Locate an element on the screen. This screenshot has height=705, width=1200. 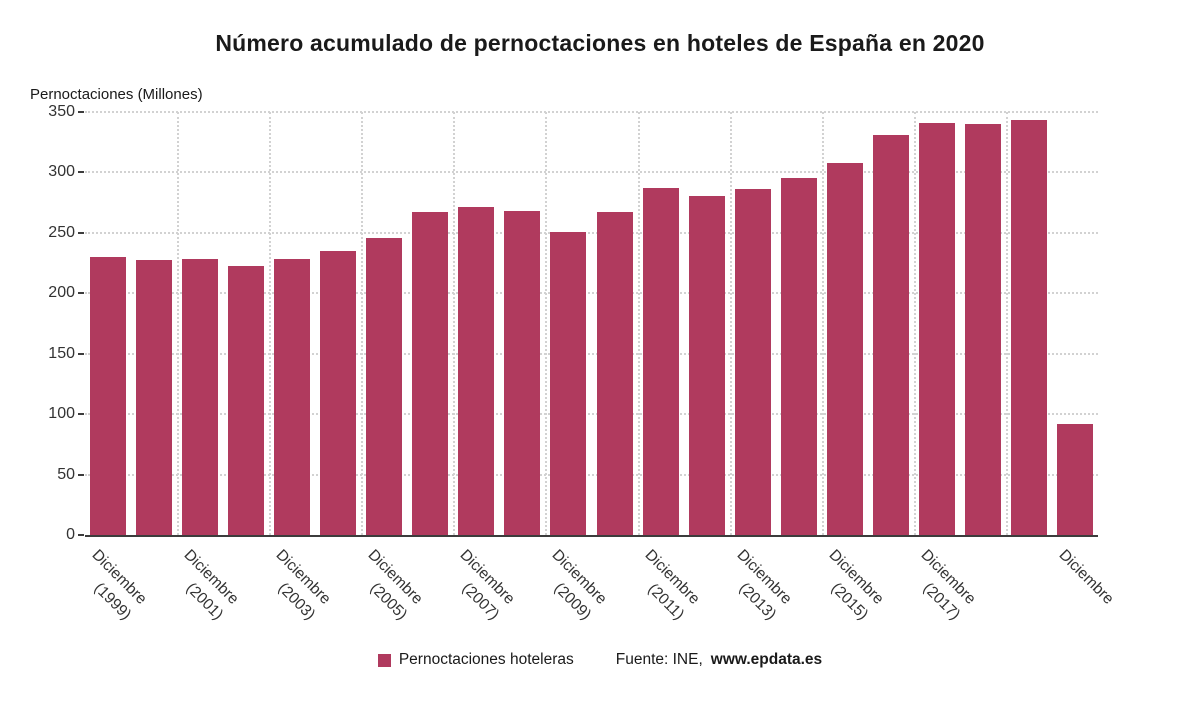
x-tick-label: Diciembre (2015) is located at coordinates (856, 585).